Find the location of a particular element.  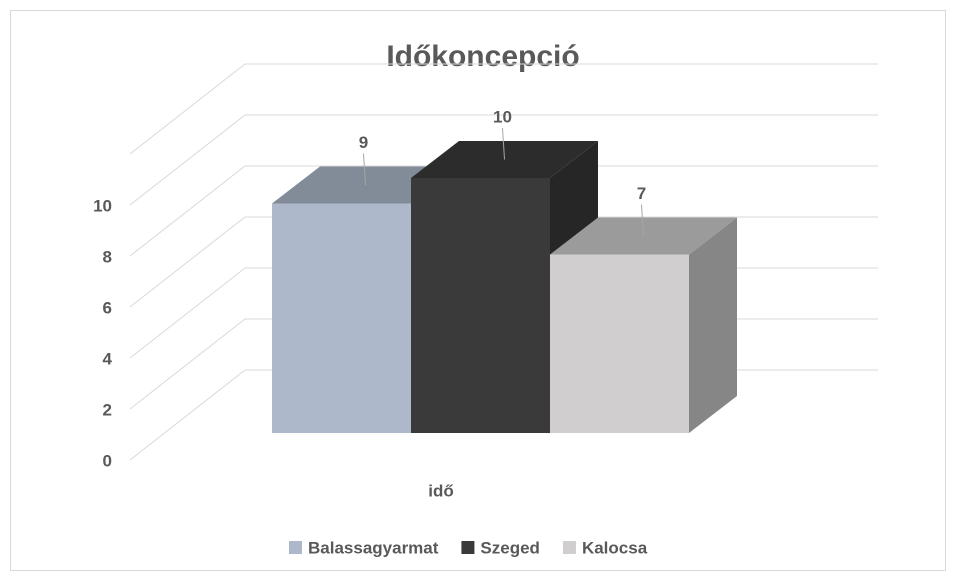

y-tick-label: 8 is located at coordinates (107, 256).